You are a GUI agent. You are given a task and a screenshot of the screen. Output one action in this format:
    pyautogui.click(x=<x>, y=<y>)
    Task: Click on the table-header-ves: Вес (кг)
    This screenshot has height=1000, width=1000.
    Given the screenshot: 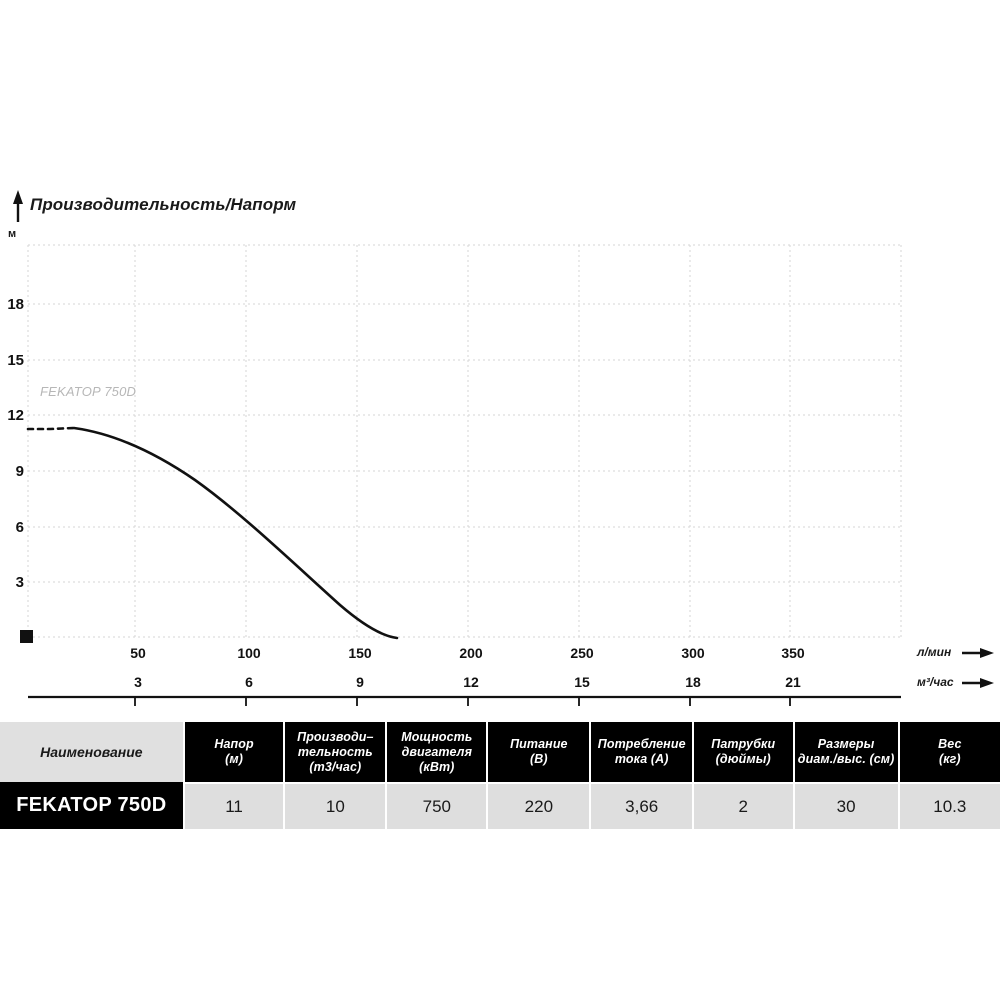 What is the action you would take?
    pyautogui.click(x=949, y=752)
    